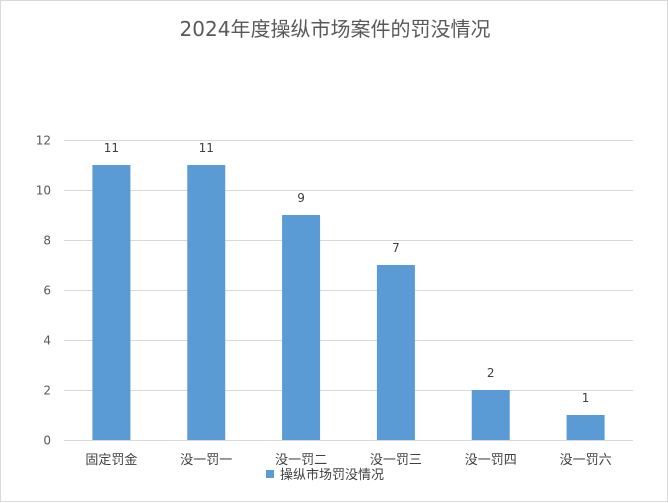 This screenshot has height=503, width=668. What do you see at coordinates (47, 391) in the screenshot?
I see `y-tick-label: 2` at bounding box center [47, 391].